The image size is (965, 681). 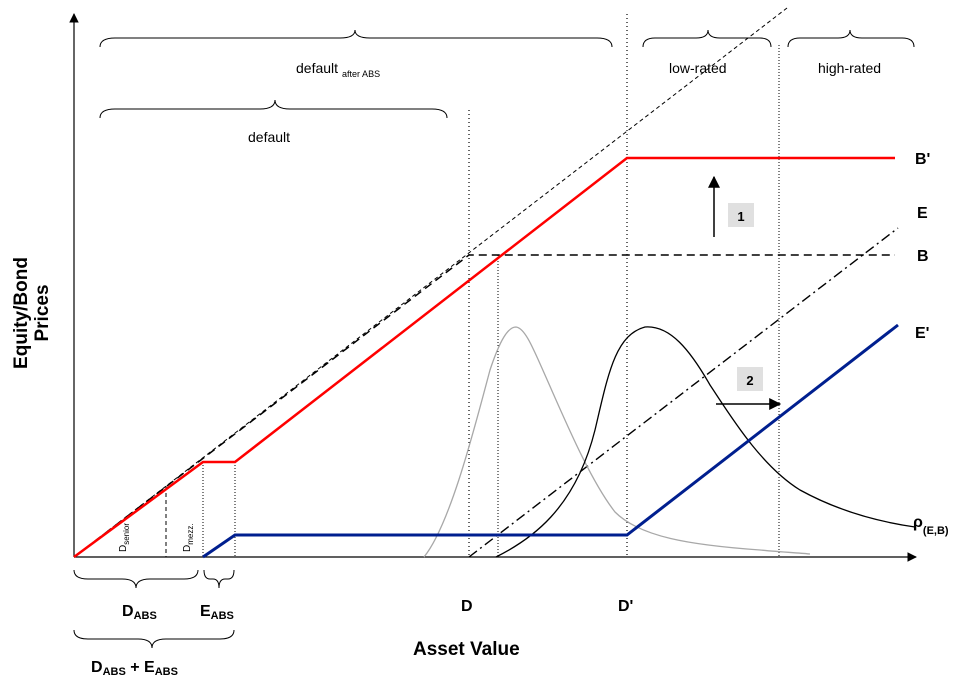 I want to click on brace-default-after-abs, so click(x=356, y=38).